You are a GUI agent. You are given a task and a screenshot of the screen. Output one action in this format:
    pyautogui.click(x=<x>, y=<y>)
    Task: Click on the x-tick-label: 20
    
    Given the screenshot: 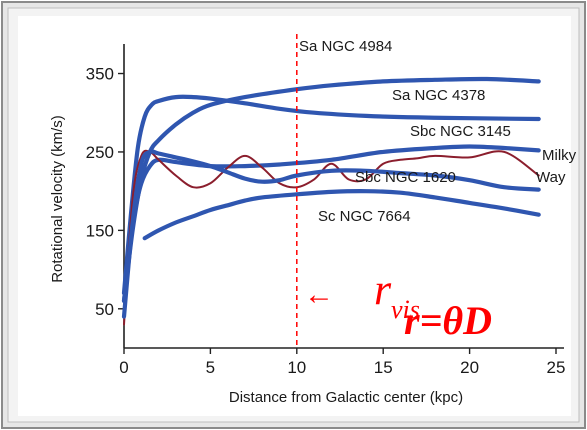 What is the action you would take?
    pyautogui.click(x=469, y=367)
    